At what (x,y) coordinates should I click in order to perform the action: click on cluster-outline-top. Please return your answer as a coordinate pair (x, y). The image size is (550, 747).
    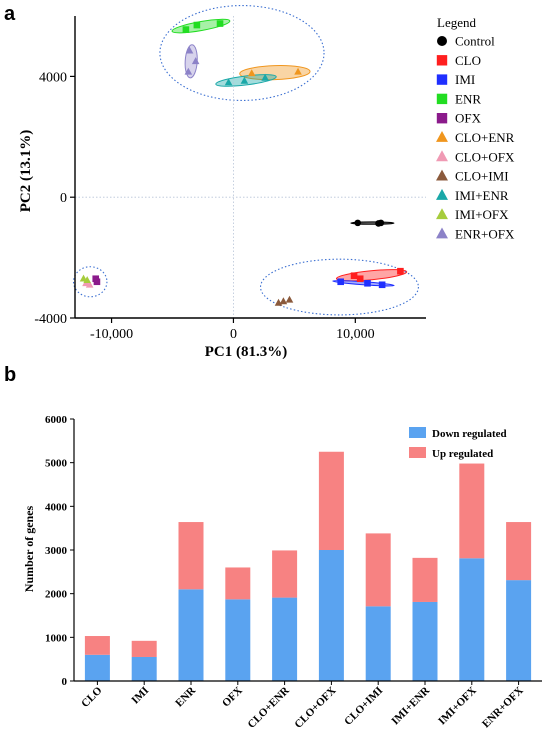
    Looking at the image, I should click on (242, 52).